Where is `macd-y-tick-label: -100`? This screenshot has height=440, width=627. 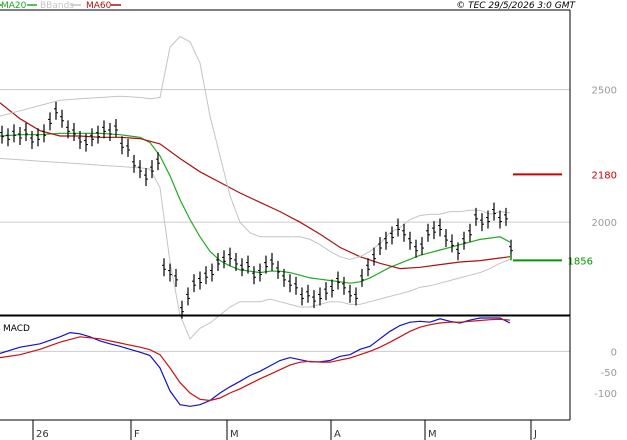
macd-y-tick-label: -100 is located at coordinates (605, 394).